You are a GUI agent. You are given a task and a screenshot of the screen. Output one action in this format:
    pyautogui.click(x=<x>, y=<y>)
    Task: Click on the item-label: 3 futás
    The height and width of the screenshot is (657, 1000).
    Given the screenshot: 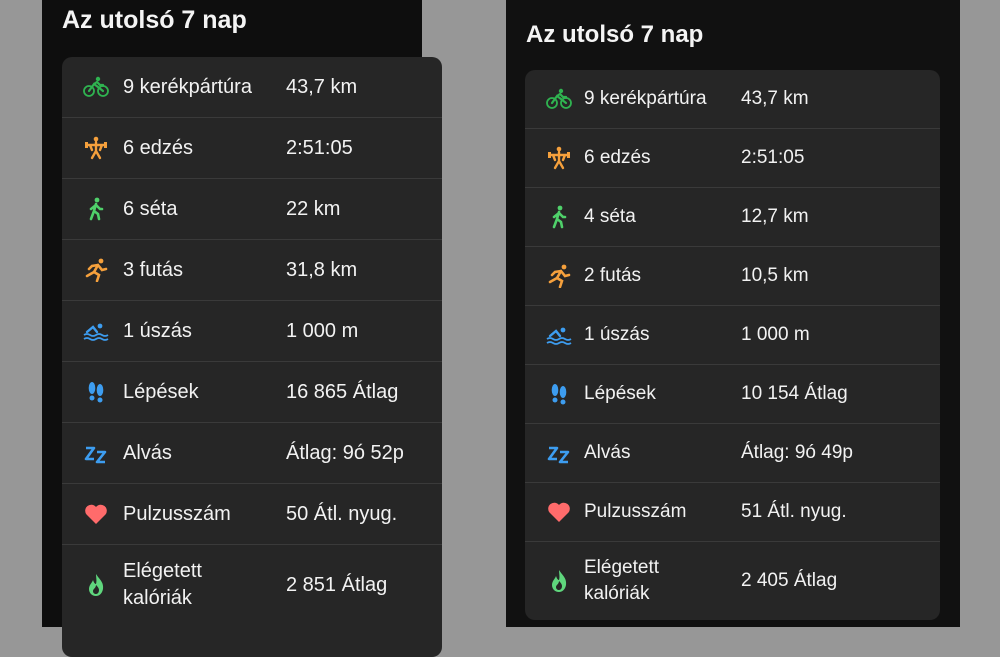 What is the action you would take?
    pyautogui.click(x=153, y=269)
    